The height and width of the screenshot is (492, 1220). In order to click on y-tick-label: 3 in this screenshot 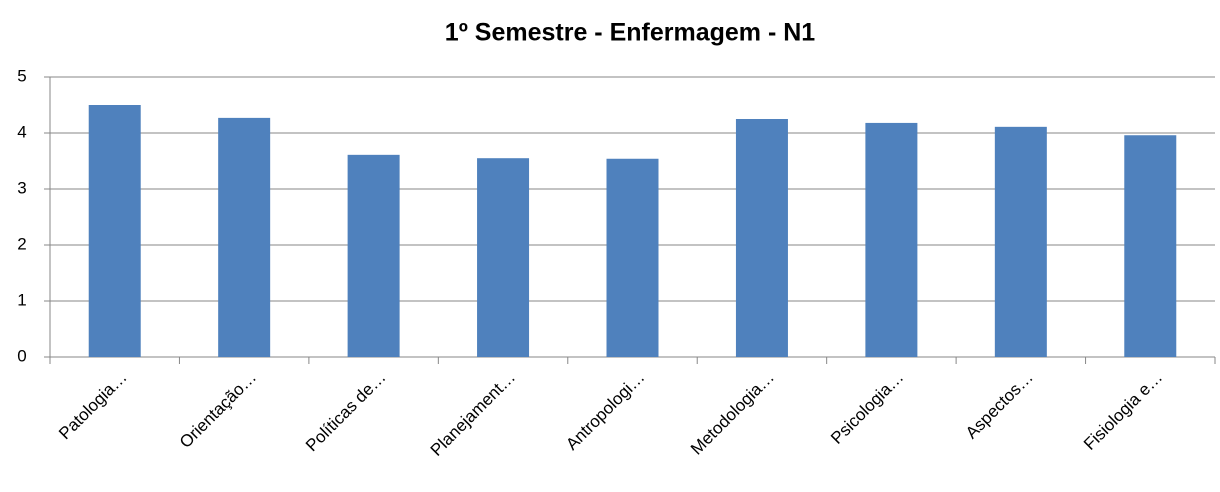, I will do `click(21, 187)`.